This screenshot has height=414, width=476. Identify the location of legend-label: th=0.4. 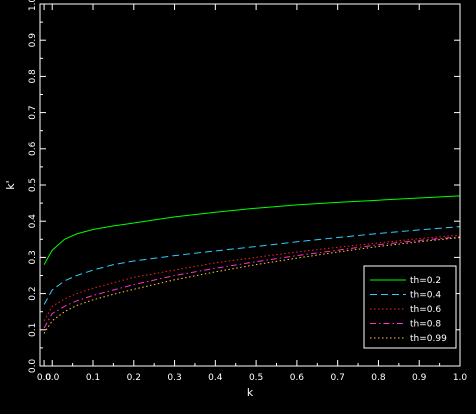
(425, 296).